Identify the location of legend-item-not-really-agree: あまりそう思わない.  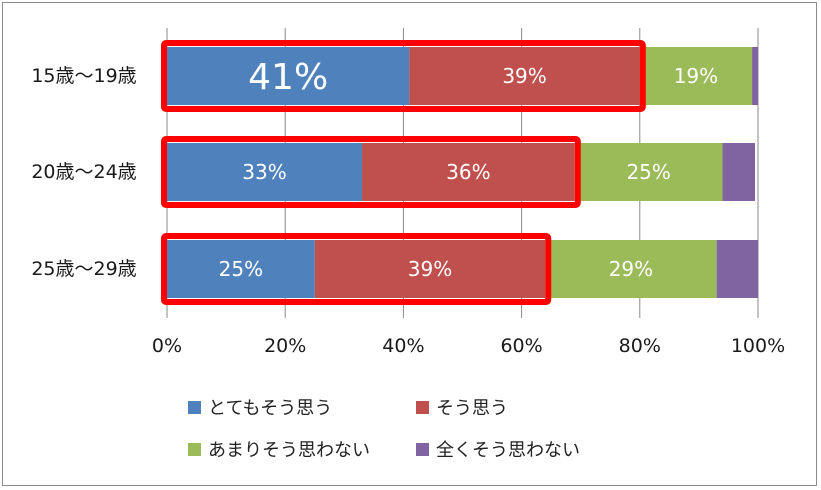
(279, 449).